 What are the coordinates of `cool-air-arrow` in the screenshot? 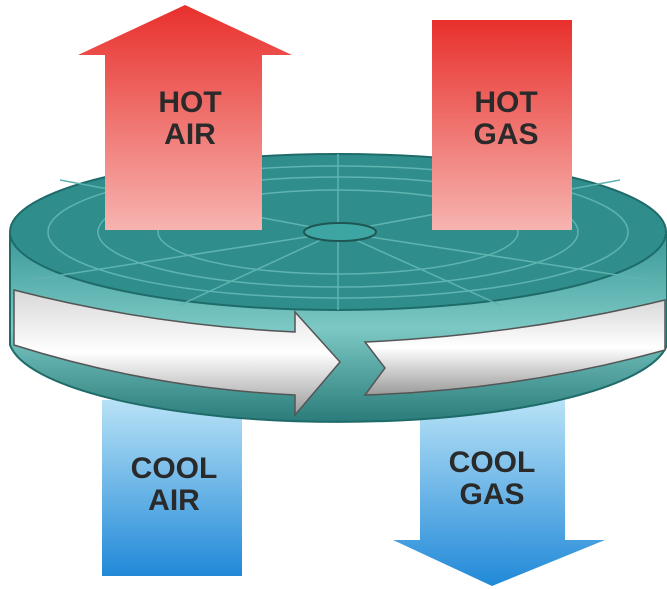 It's located at (172, 488).